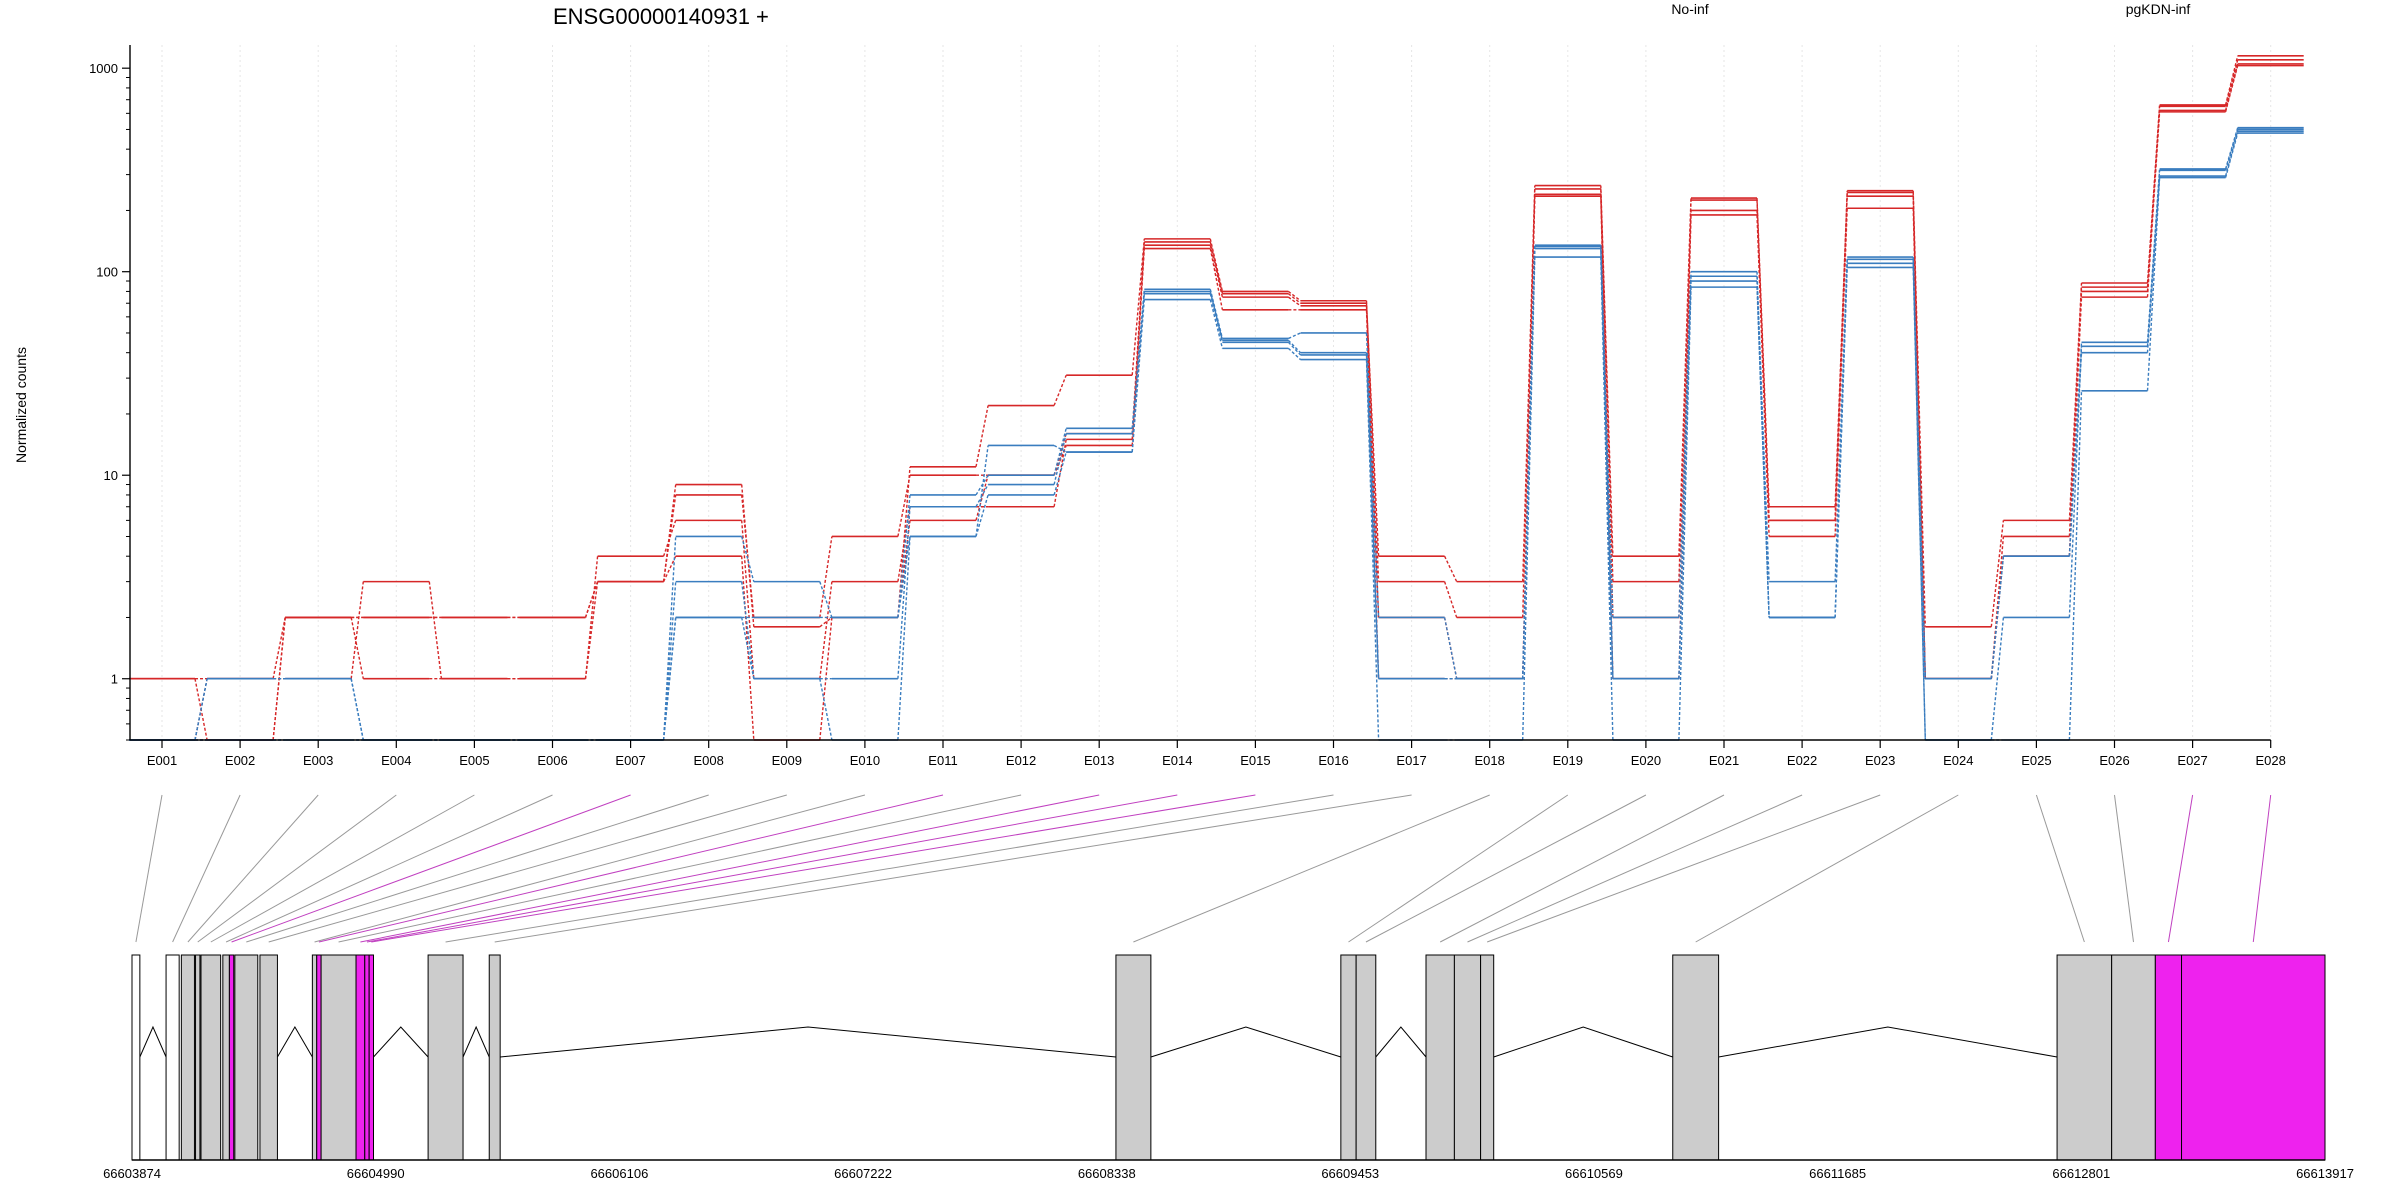 The height and width of the screenshot is (1200, 2400). I want to click on x-tick-label: E002, so click(240, 760).